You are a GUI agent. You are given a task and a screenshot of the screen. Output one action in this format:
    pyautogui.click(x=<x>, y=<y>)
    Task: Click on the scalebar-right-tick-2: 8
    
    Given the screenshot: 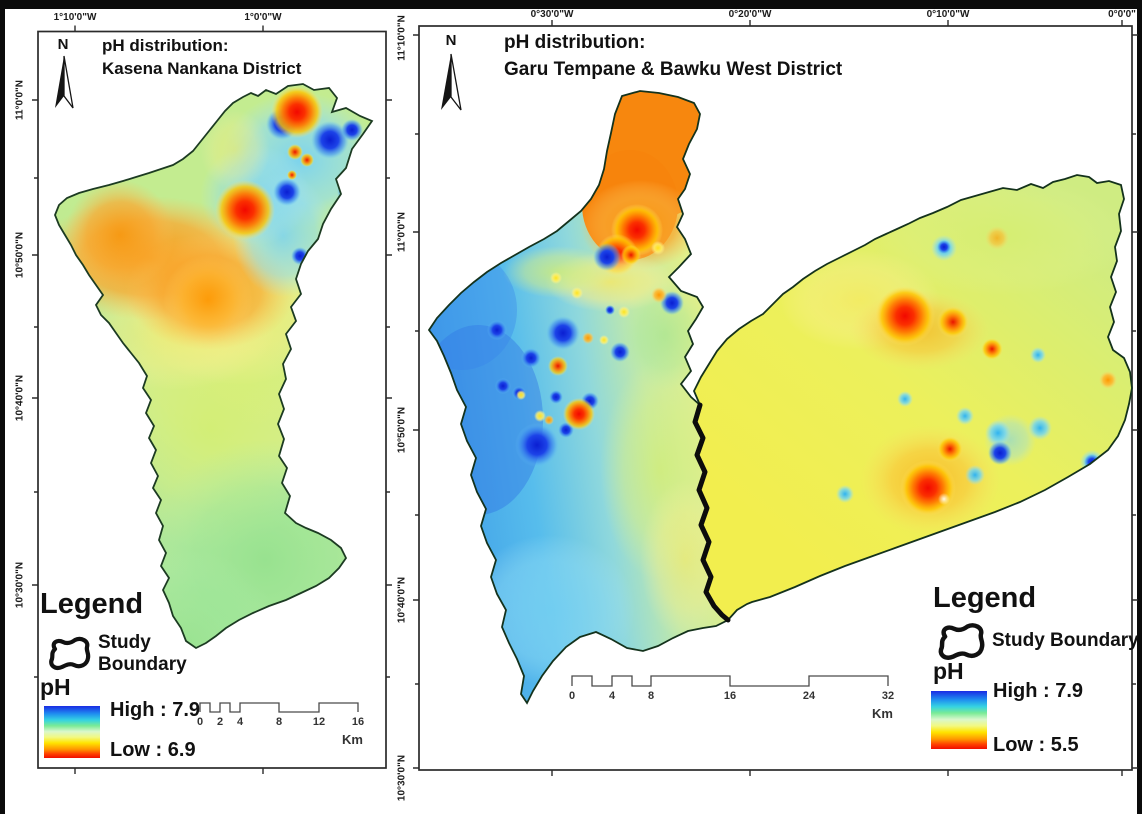 What is the action you would take?
    pyautogui.click(x=651, y=696)
    